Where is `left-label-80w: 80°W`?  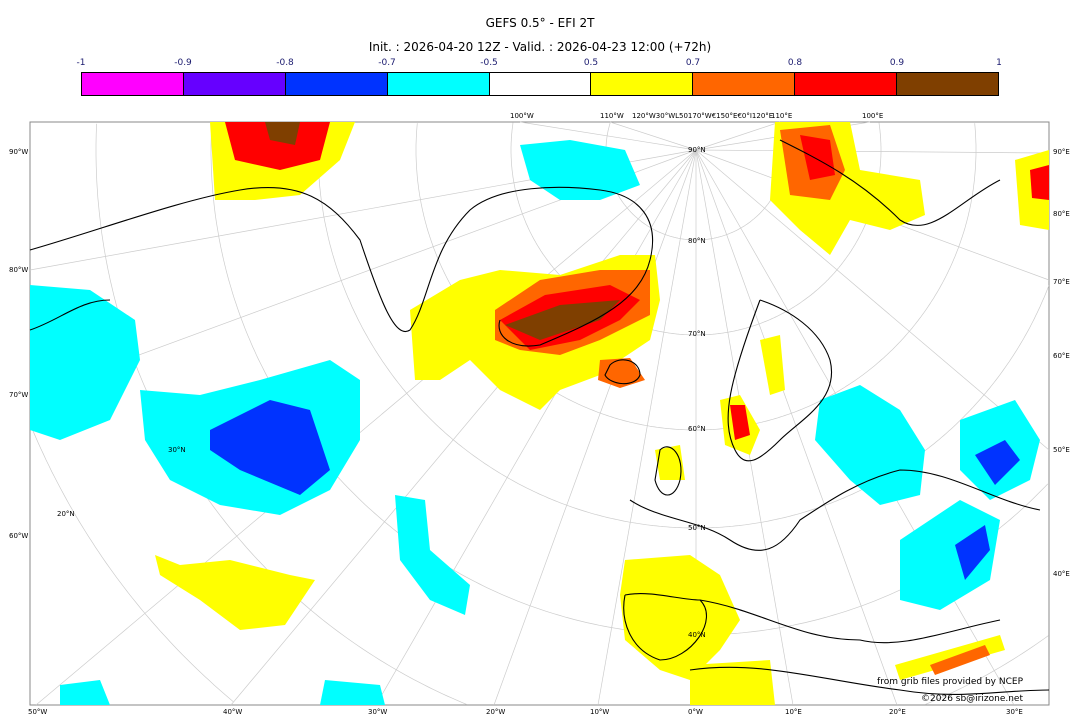 left-label-80w: 80°W is located at coordinates (19, 270).